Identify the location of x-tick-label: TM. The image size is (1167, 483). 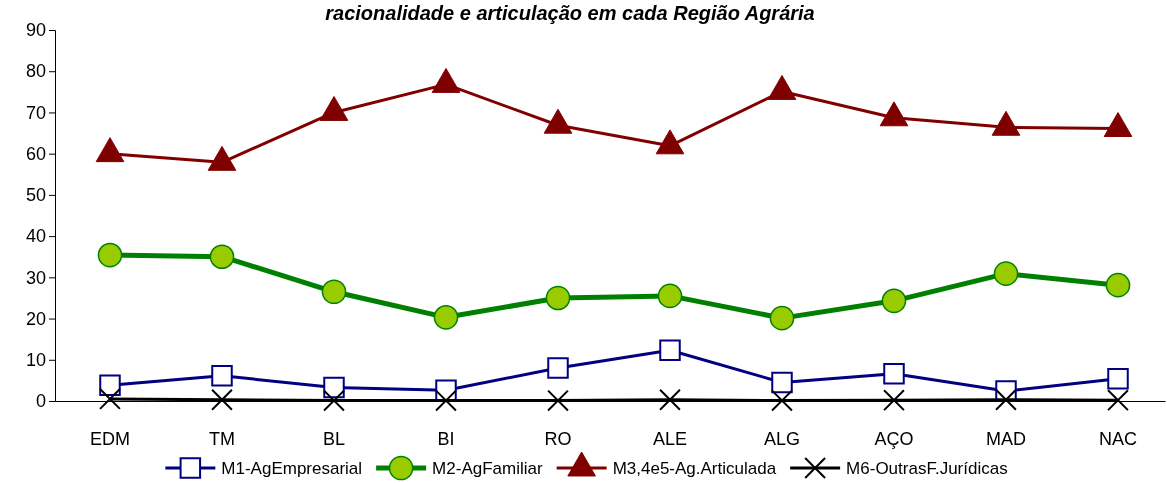
(222, 439).